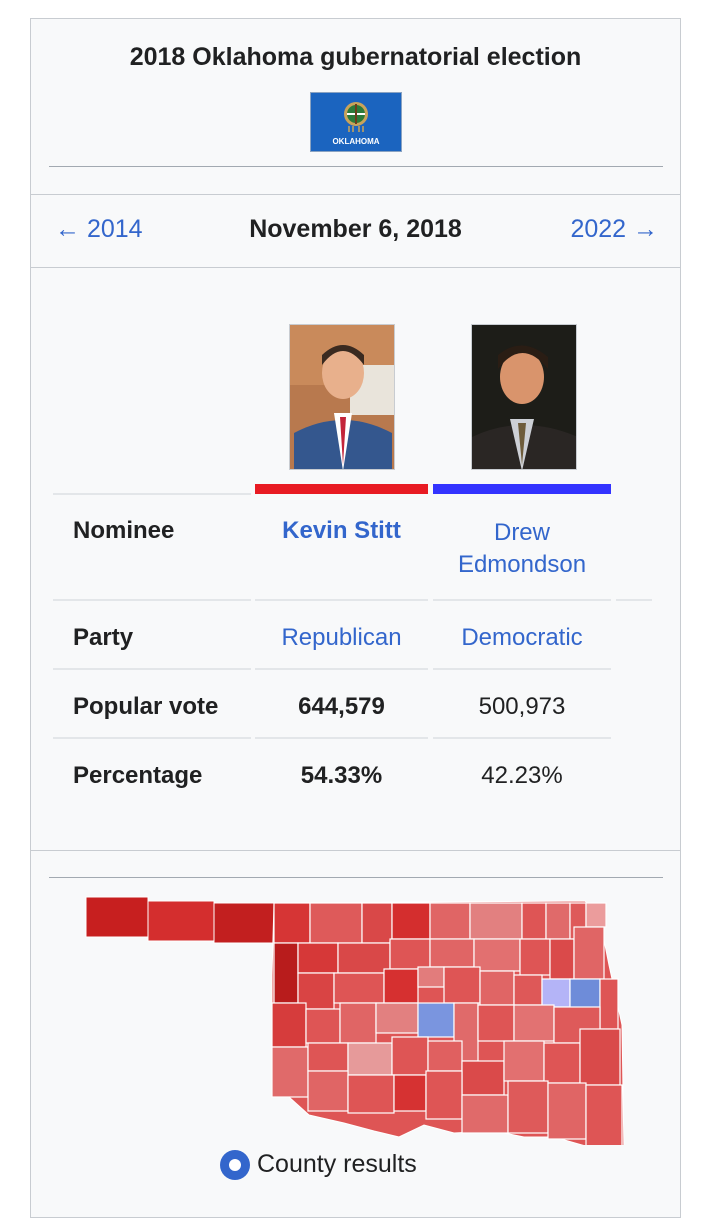 Image resolution: width=711 pixels, height=1218 pixels. Describe the element at coordinates (522, 548) in the screenshot. I see `nominee-drew-edmondson: Drew Edmondson` at that location.